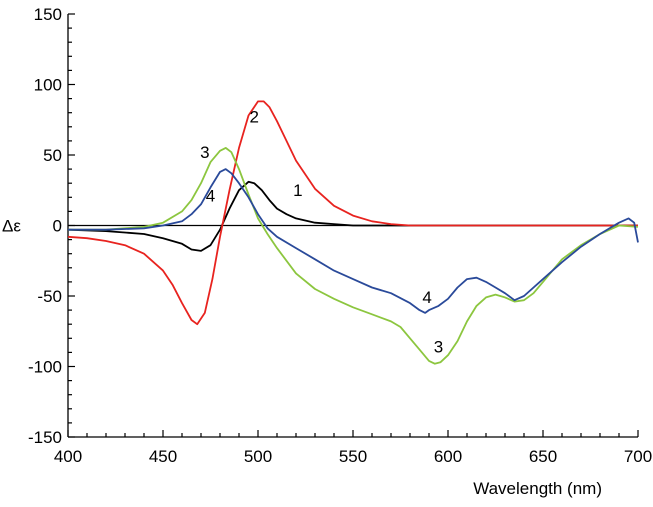  Describe the element at coordinates (258, 456) in the screenshot. I see `x-tick-label: 500` at that location.